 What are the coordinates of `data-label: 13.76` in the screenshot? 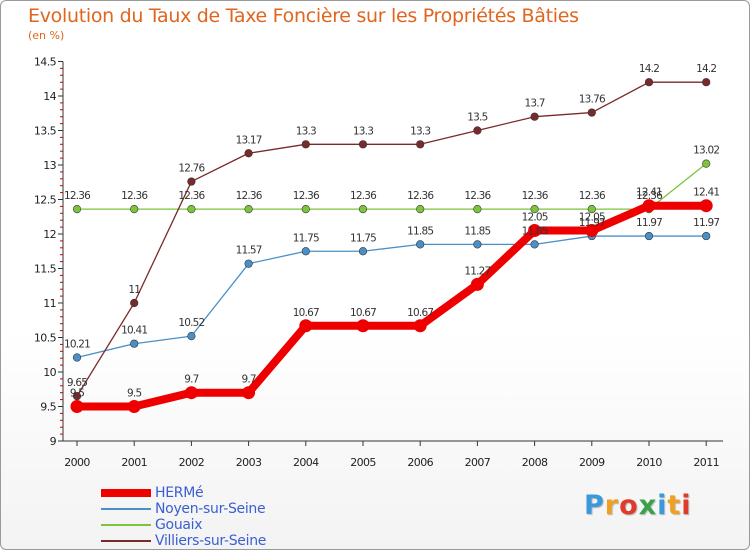 It's located at (592, 100).